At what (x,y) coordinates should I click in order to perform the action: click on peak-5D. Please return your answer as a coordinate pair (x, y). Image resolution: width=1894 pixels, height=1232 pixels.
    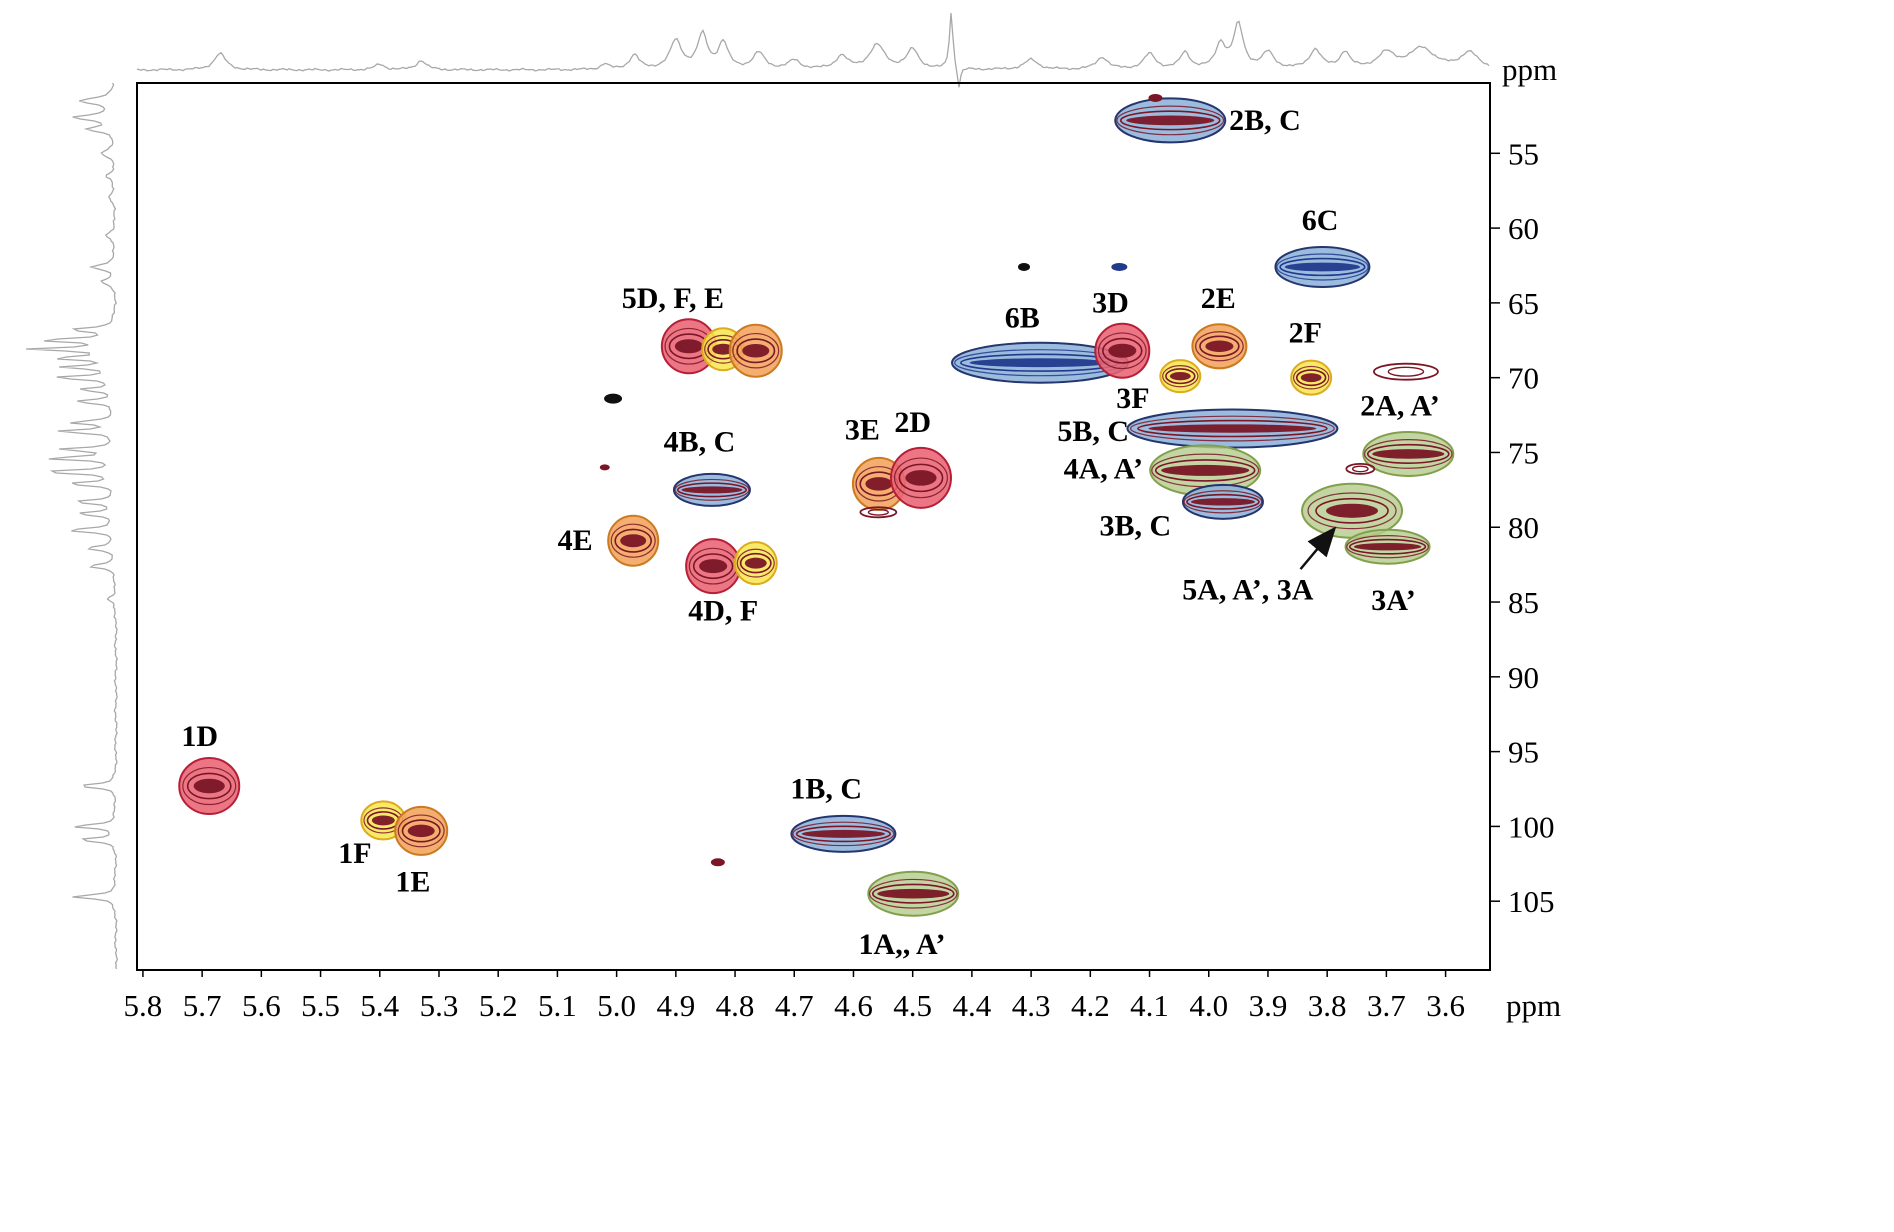
    Looking at the image, I should click on (688, 346).